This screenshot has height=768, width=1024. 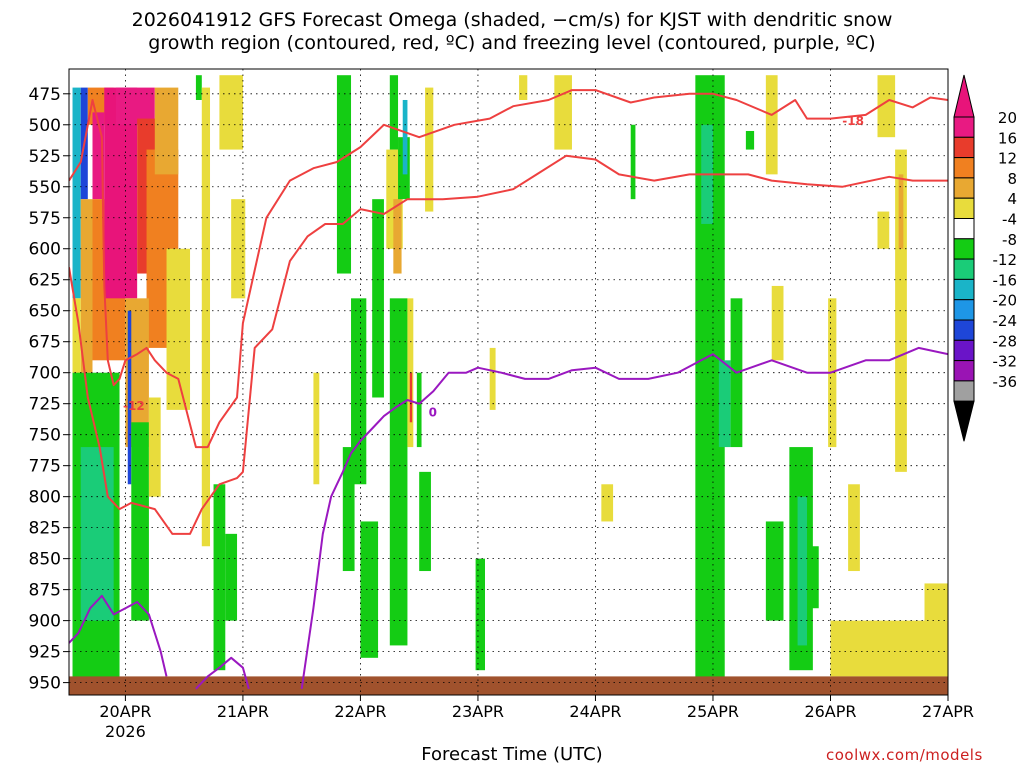 What do you see at coordinates (45, 436) in the screenshot?
I see `y-tick-label: 750` at bounding box center [45, 436].